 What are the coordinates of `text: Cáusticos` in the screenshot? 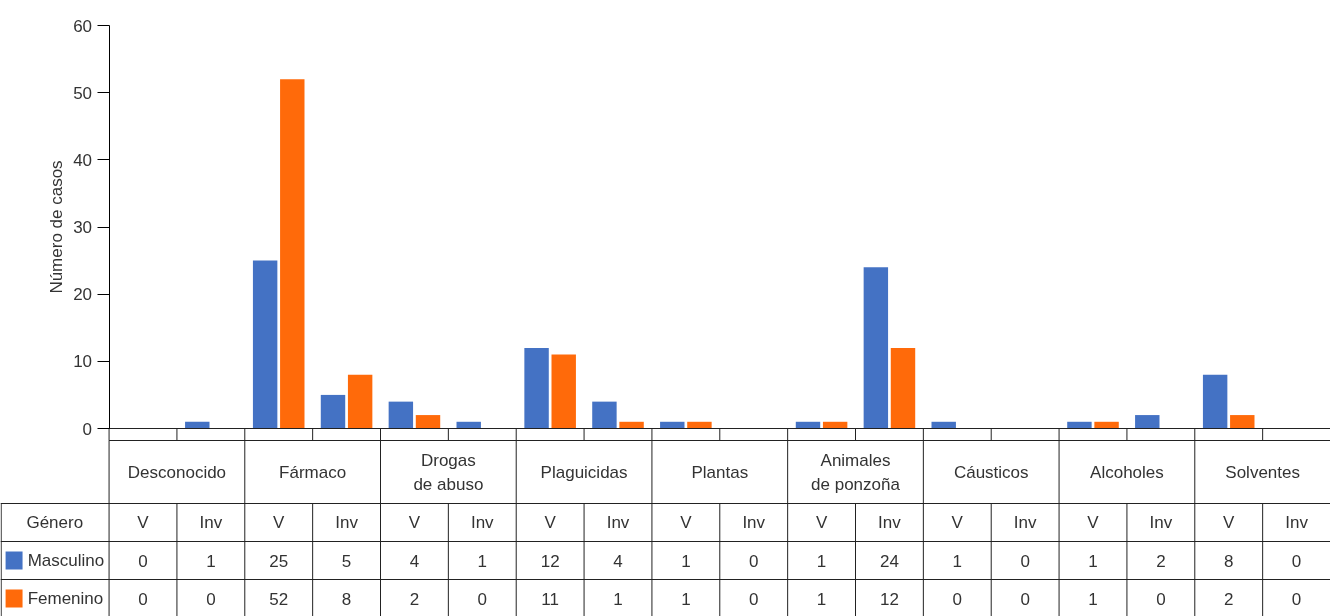 It's located at (991, 472).